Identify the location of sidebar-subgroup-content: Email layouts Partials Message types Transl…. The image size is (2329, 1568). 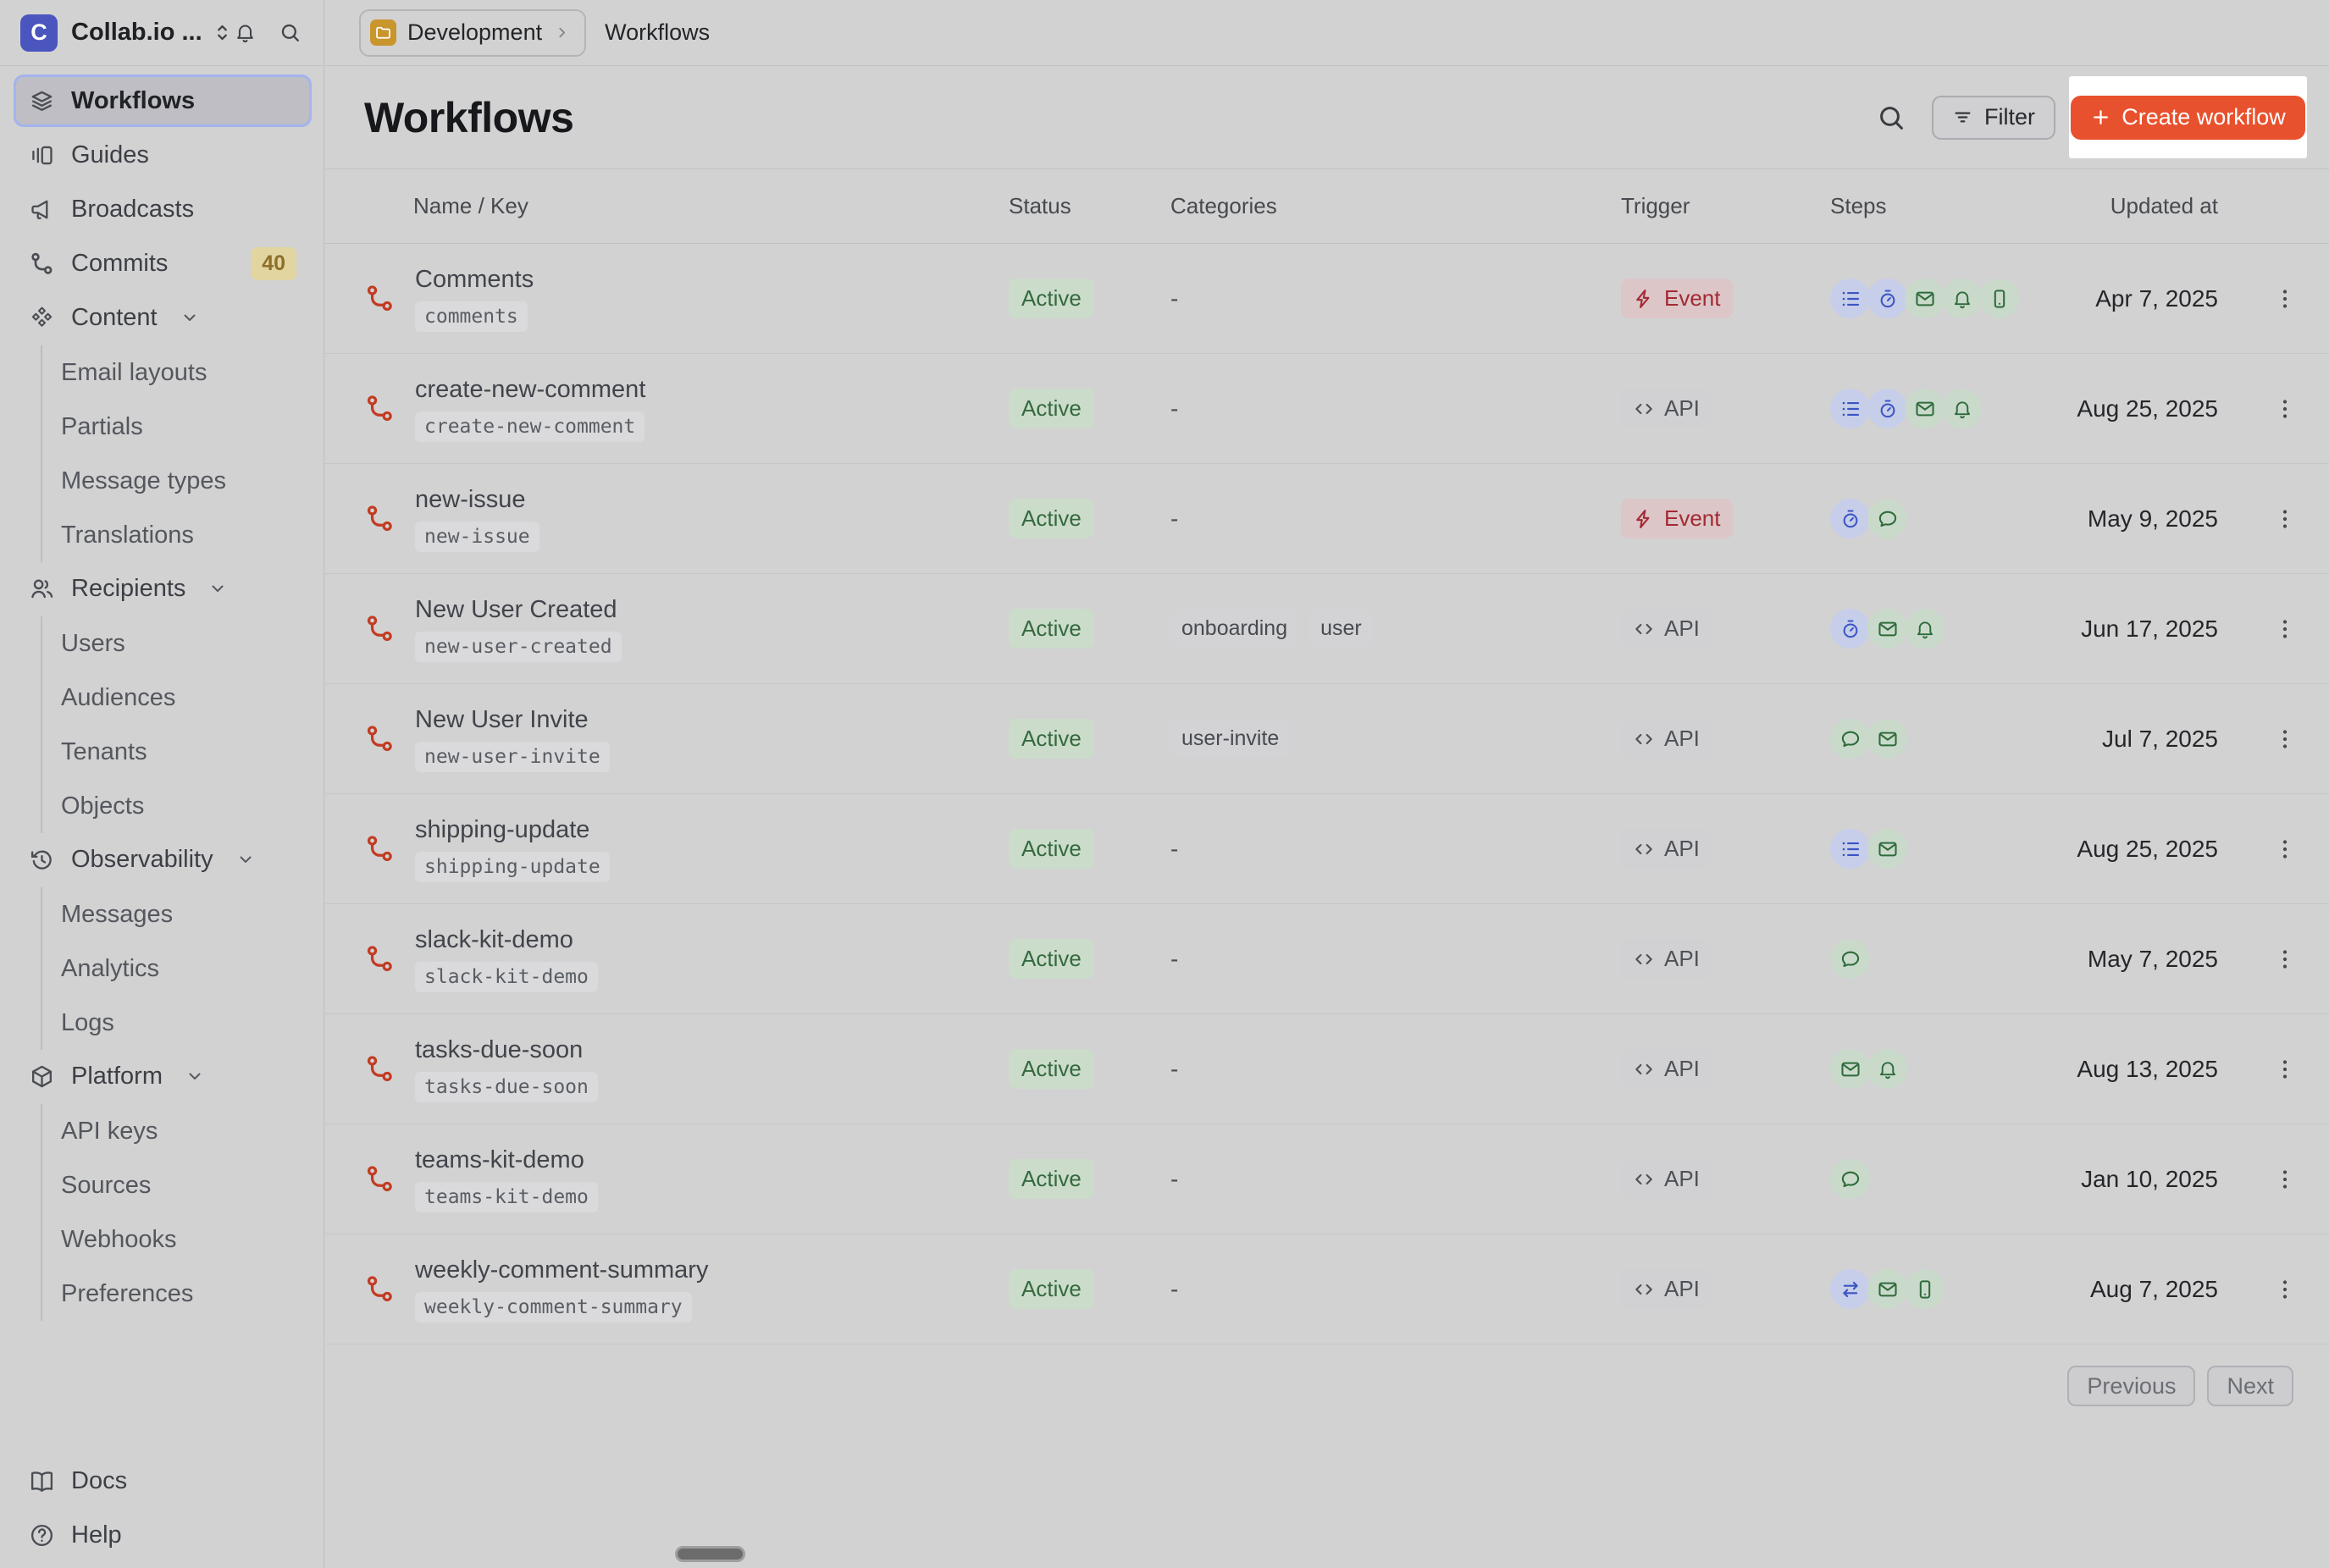
(177, 453).